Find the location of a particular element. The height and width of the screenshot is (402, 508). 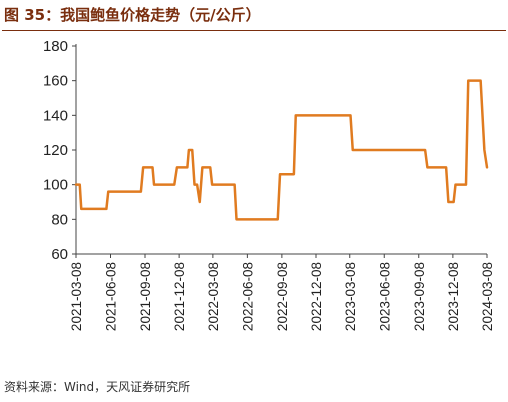

x-tick-label: 2022-03-08 is located at coordinates (213, 296).